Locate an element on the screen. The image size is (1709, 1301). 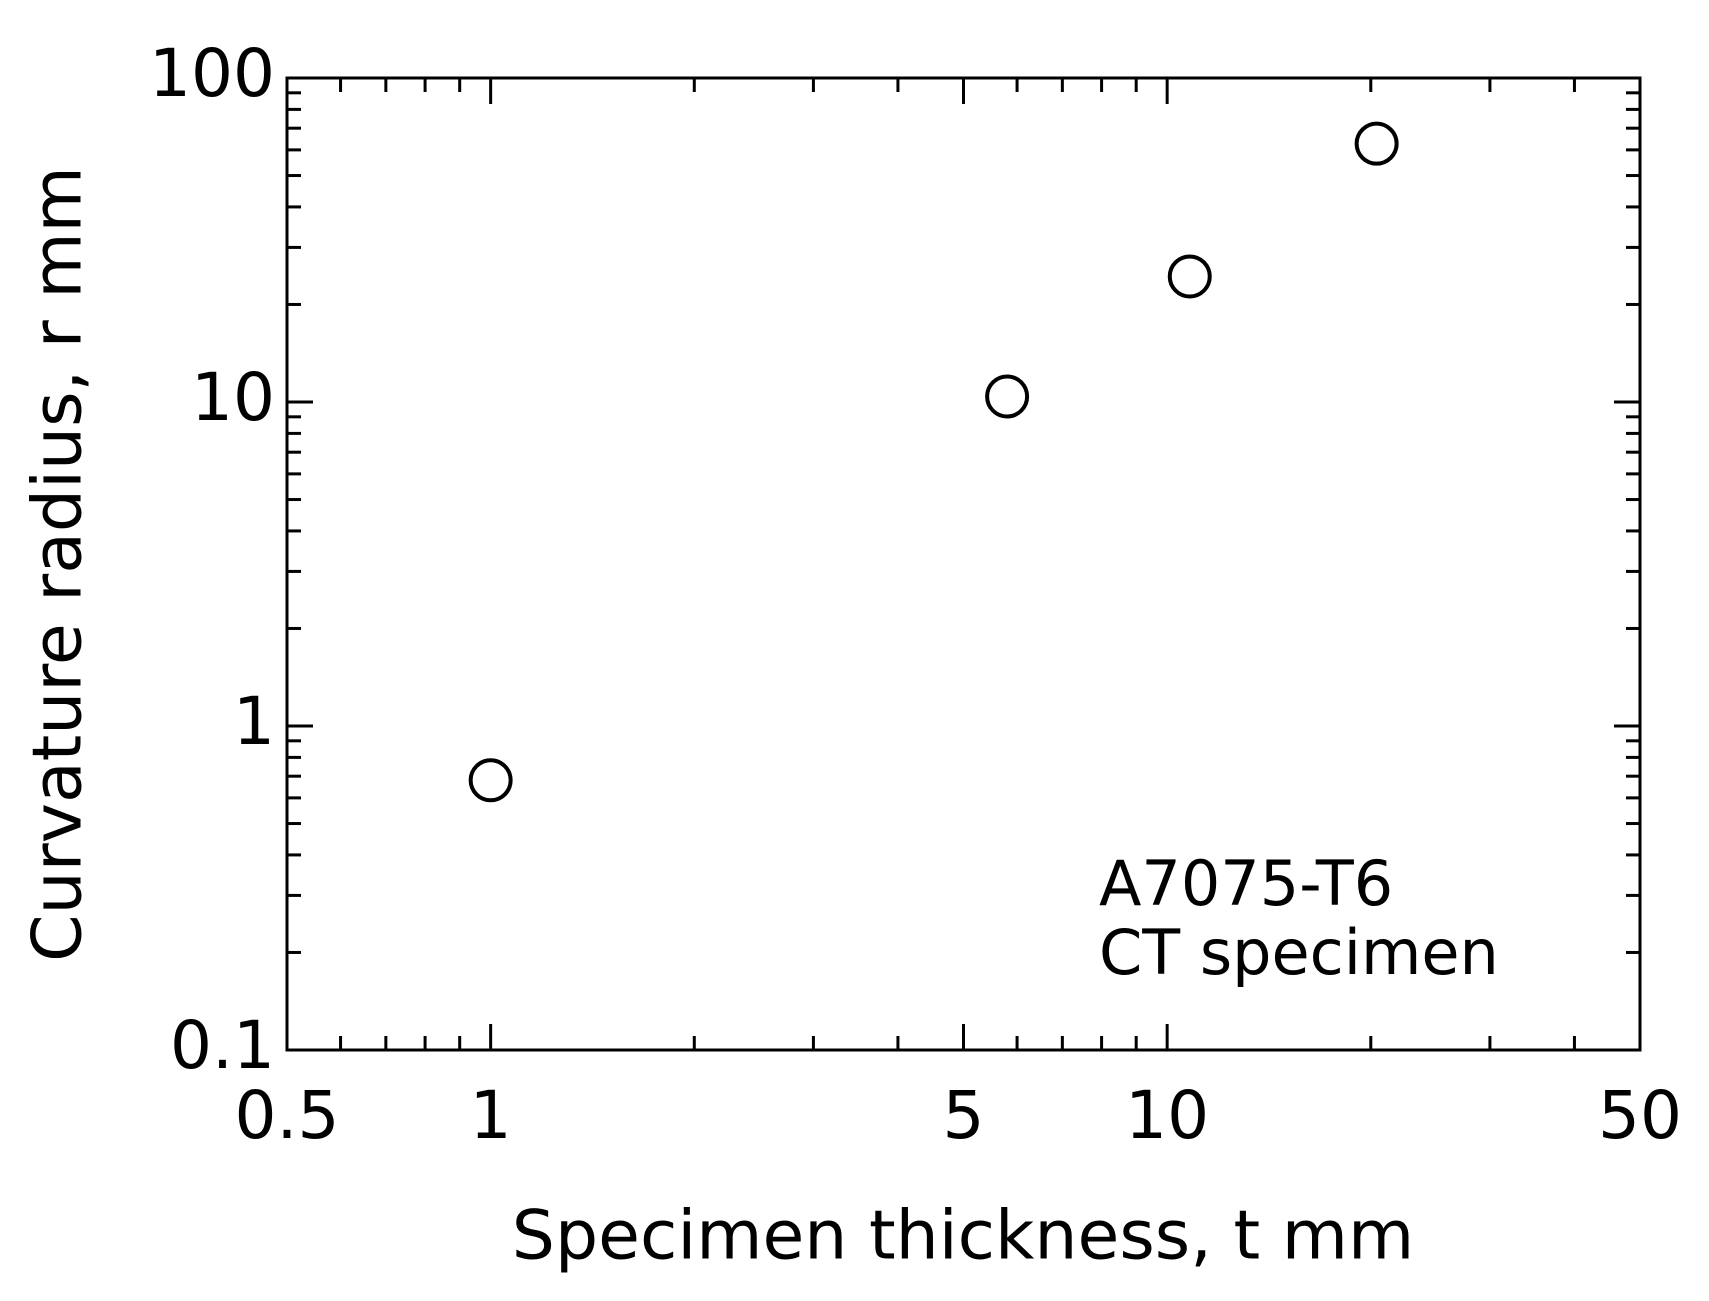
annotation: CT specimen is located at coordinates (1299, 952).